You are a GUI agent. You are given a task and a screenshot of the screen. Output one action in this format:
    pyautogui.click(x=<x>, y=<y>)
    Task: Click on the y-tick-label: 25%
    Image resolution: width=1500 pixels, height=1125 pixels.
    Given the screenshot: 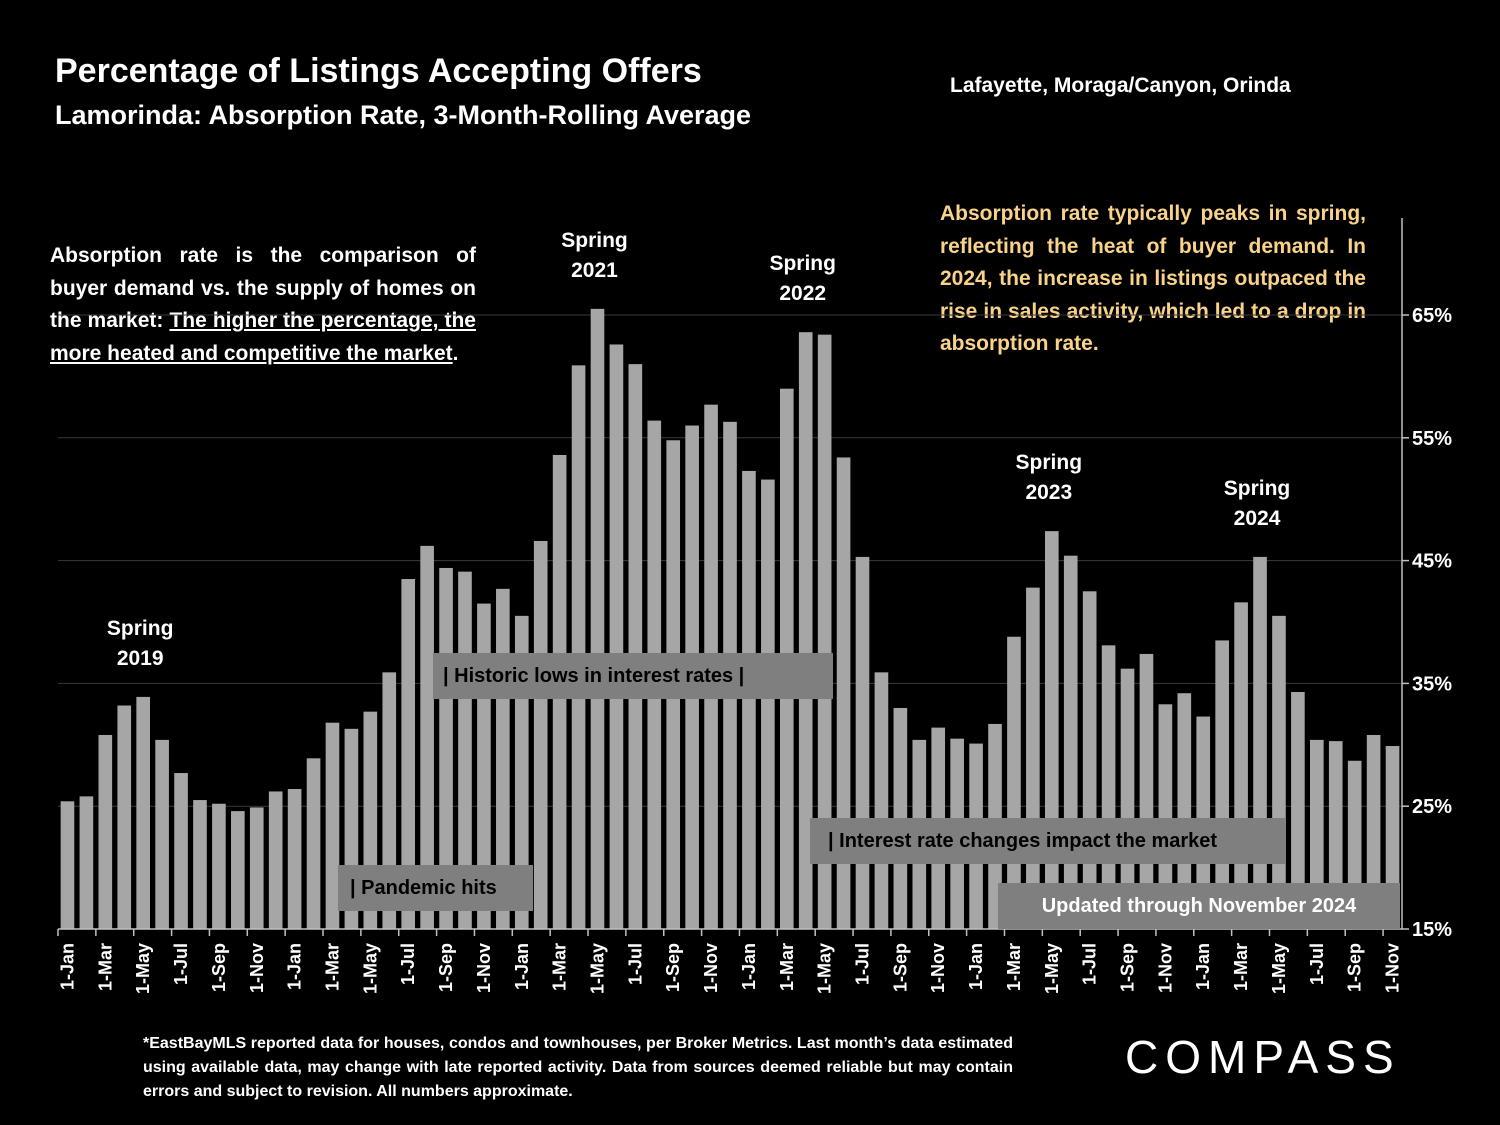 What is the action you would take?
    pyautogui.click(x=1432, y=807)
    